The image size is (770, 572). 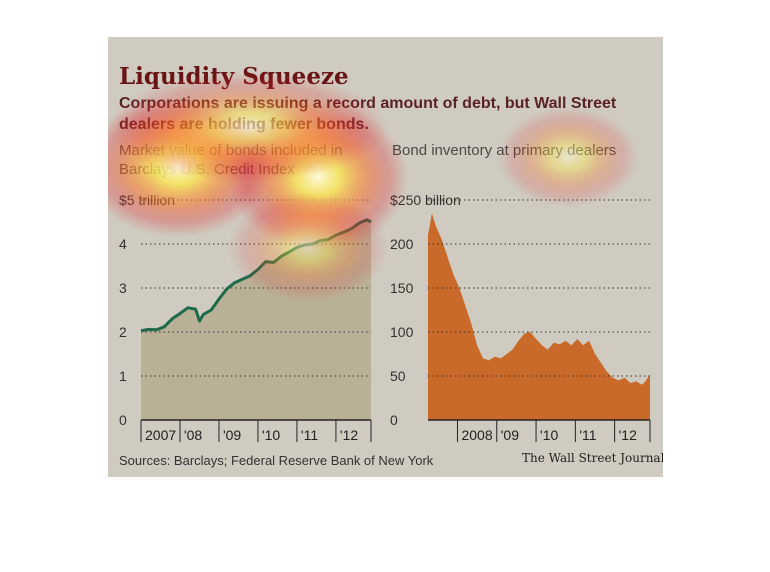 I want to click on left-xtick-label: '11, so click(x=309, y=435).